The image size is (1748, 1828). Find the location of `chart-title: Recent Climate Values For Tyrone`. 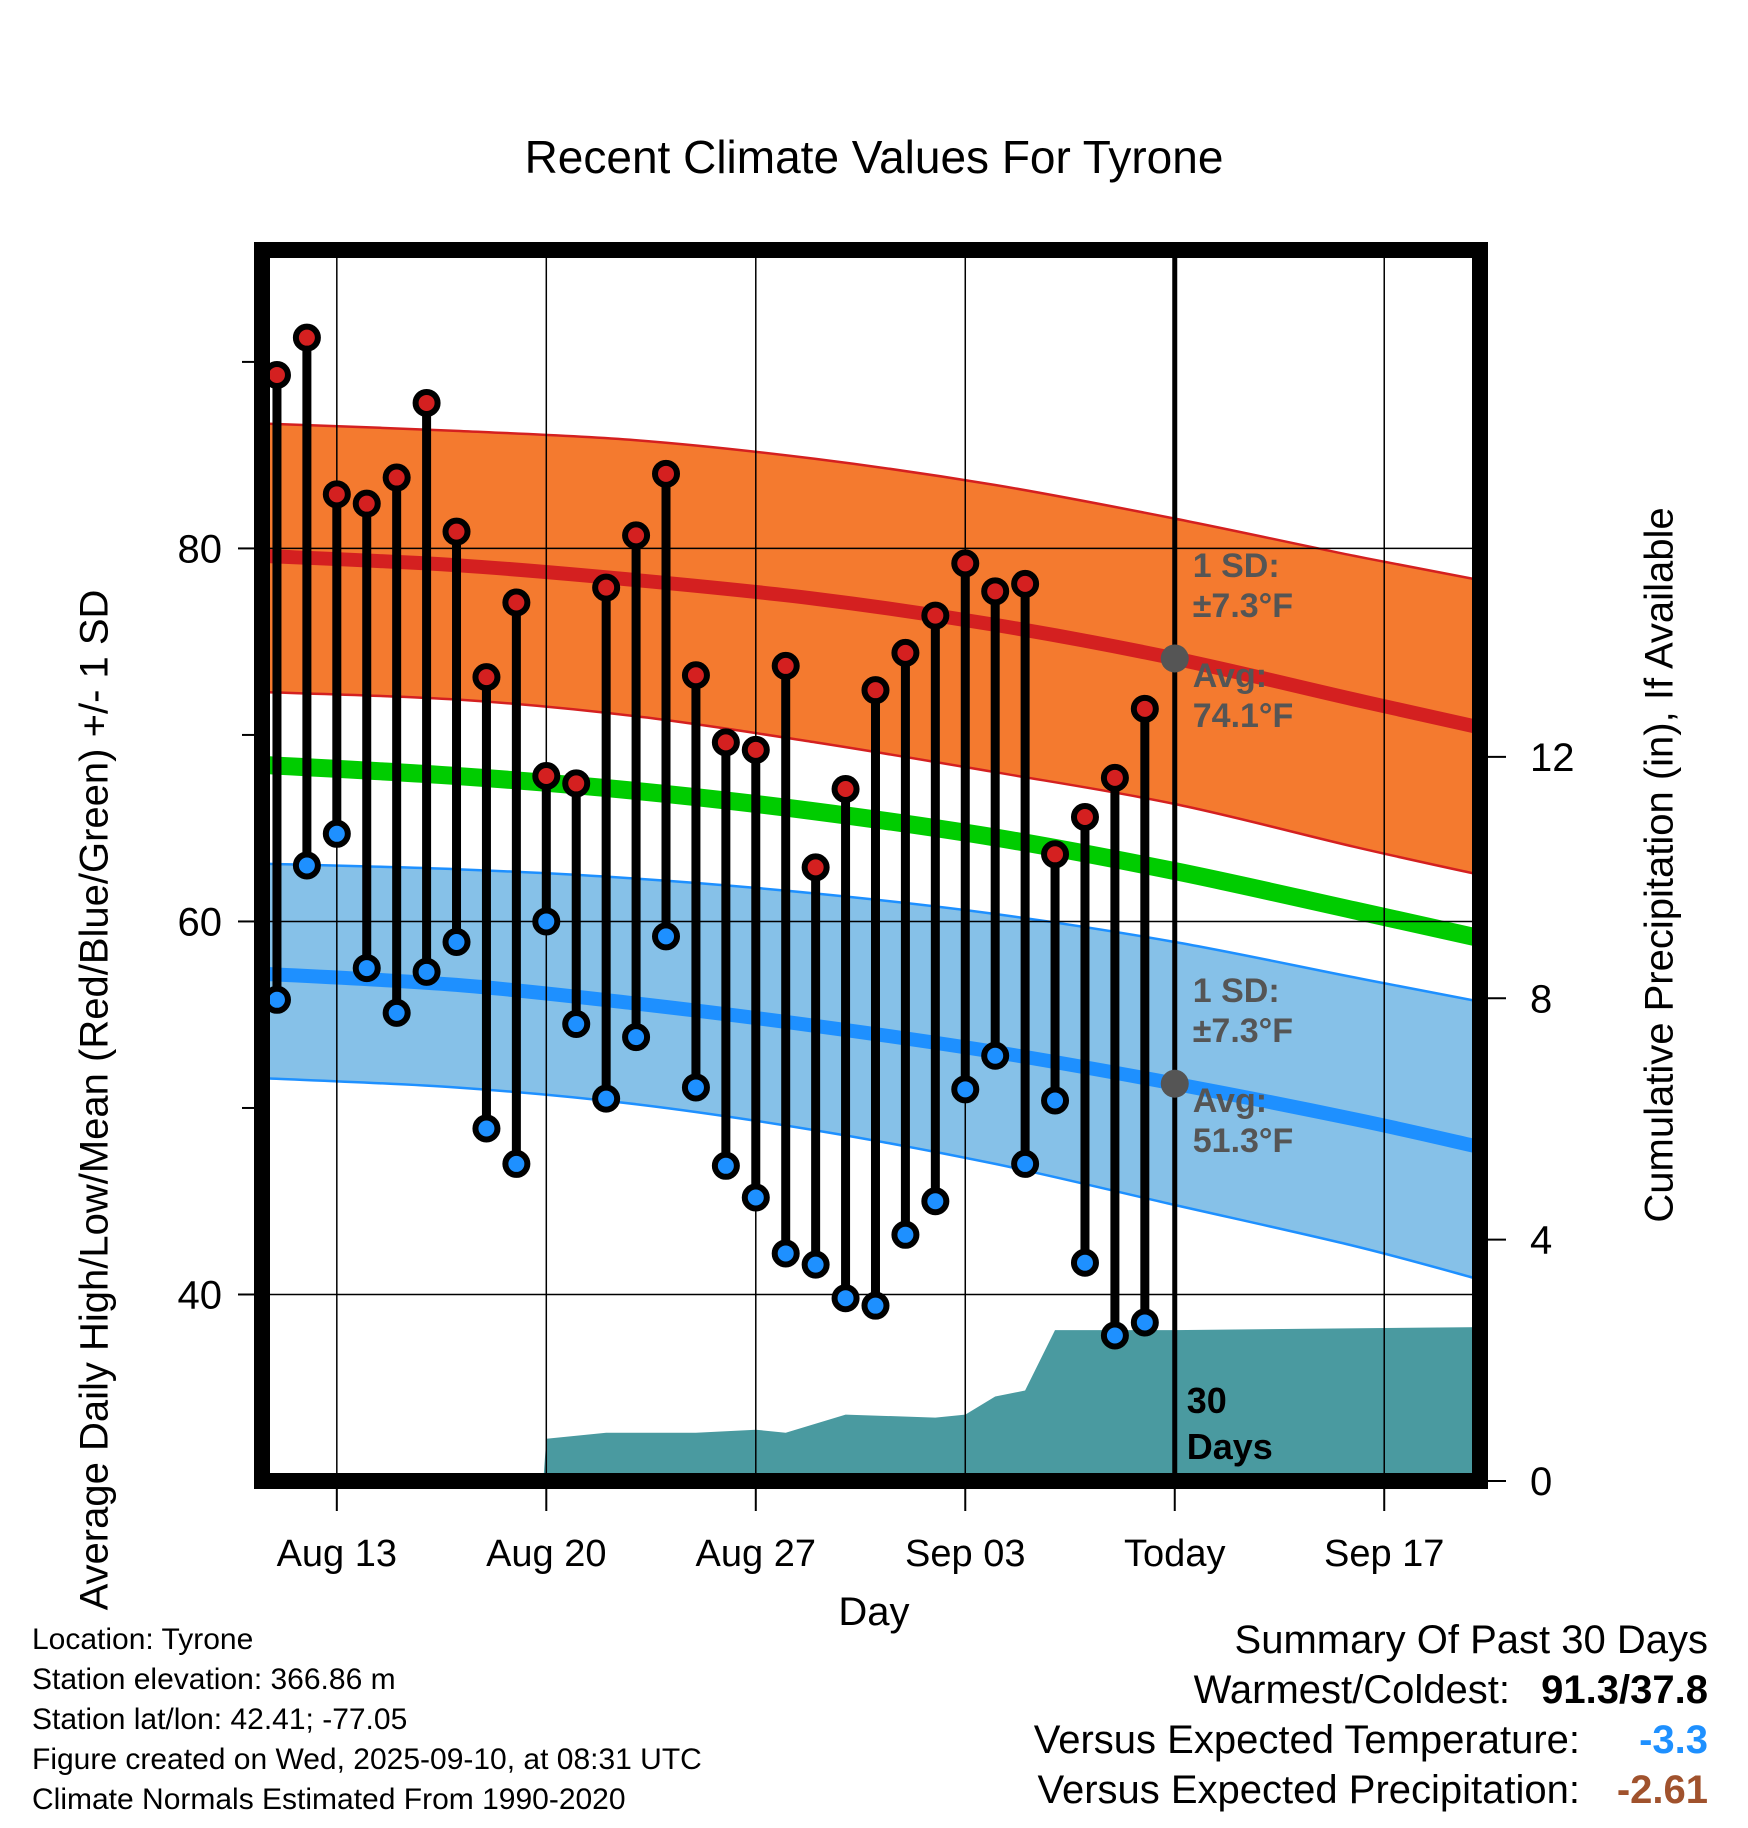

chart-title: Recent Climate Values For Tyrone is located at coordinates (874, 157).